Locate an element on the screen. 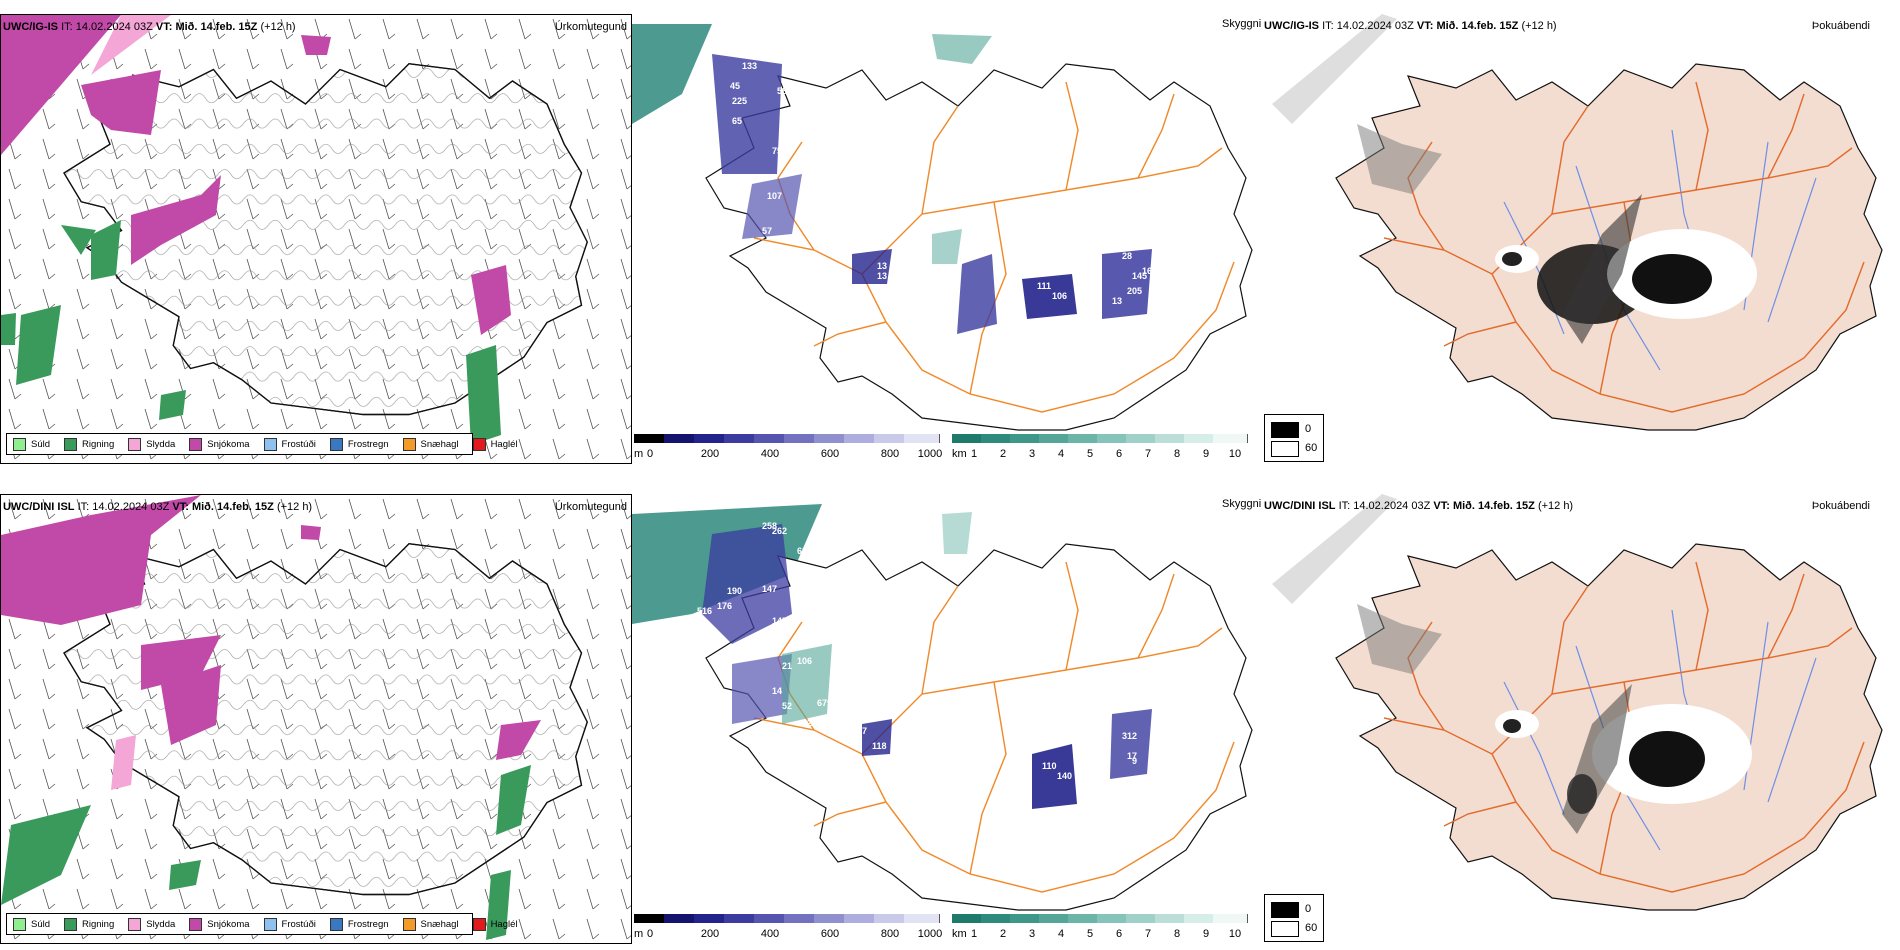  cloud-base-bar-2: m 0 200 400 600 800 1000 is located at coordinates (789, 929).